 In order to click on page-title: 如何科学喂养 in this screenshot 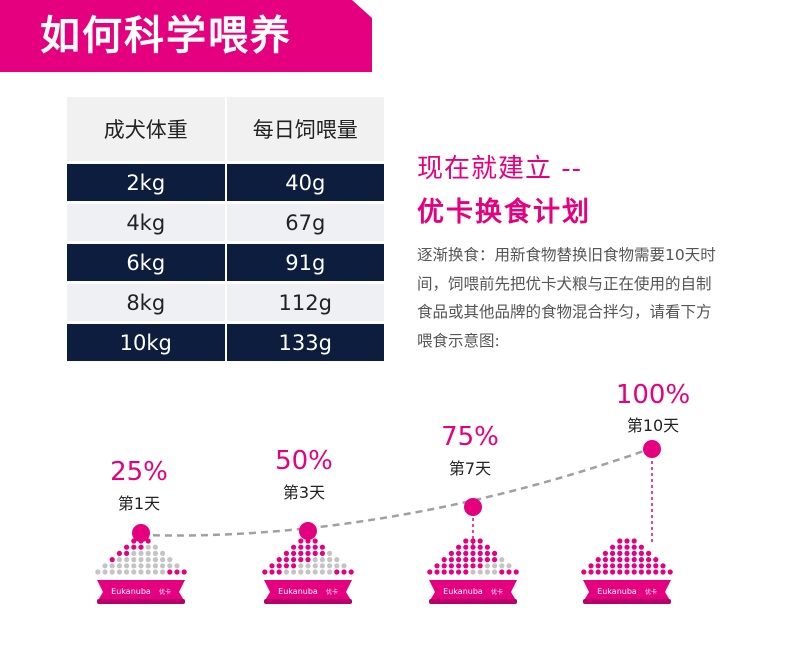, I will do `click(166, 36)`.